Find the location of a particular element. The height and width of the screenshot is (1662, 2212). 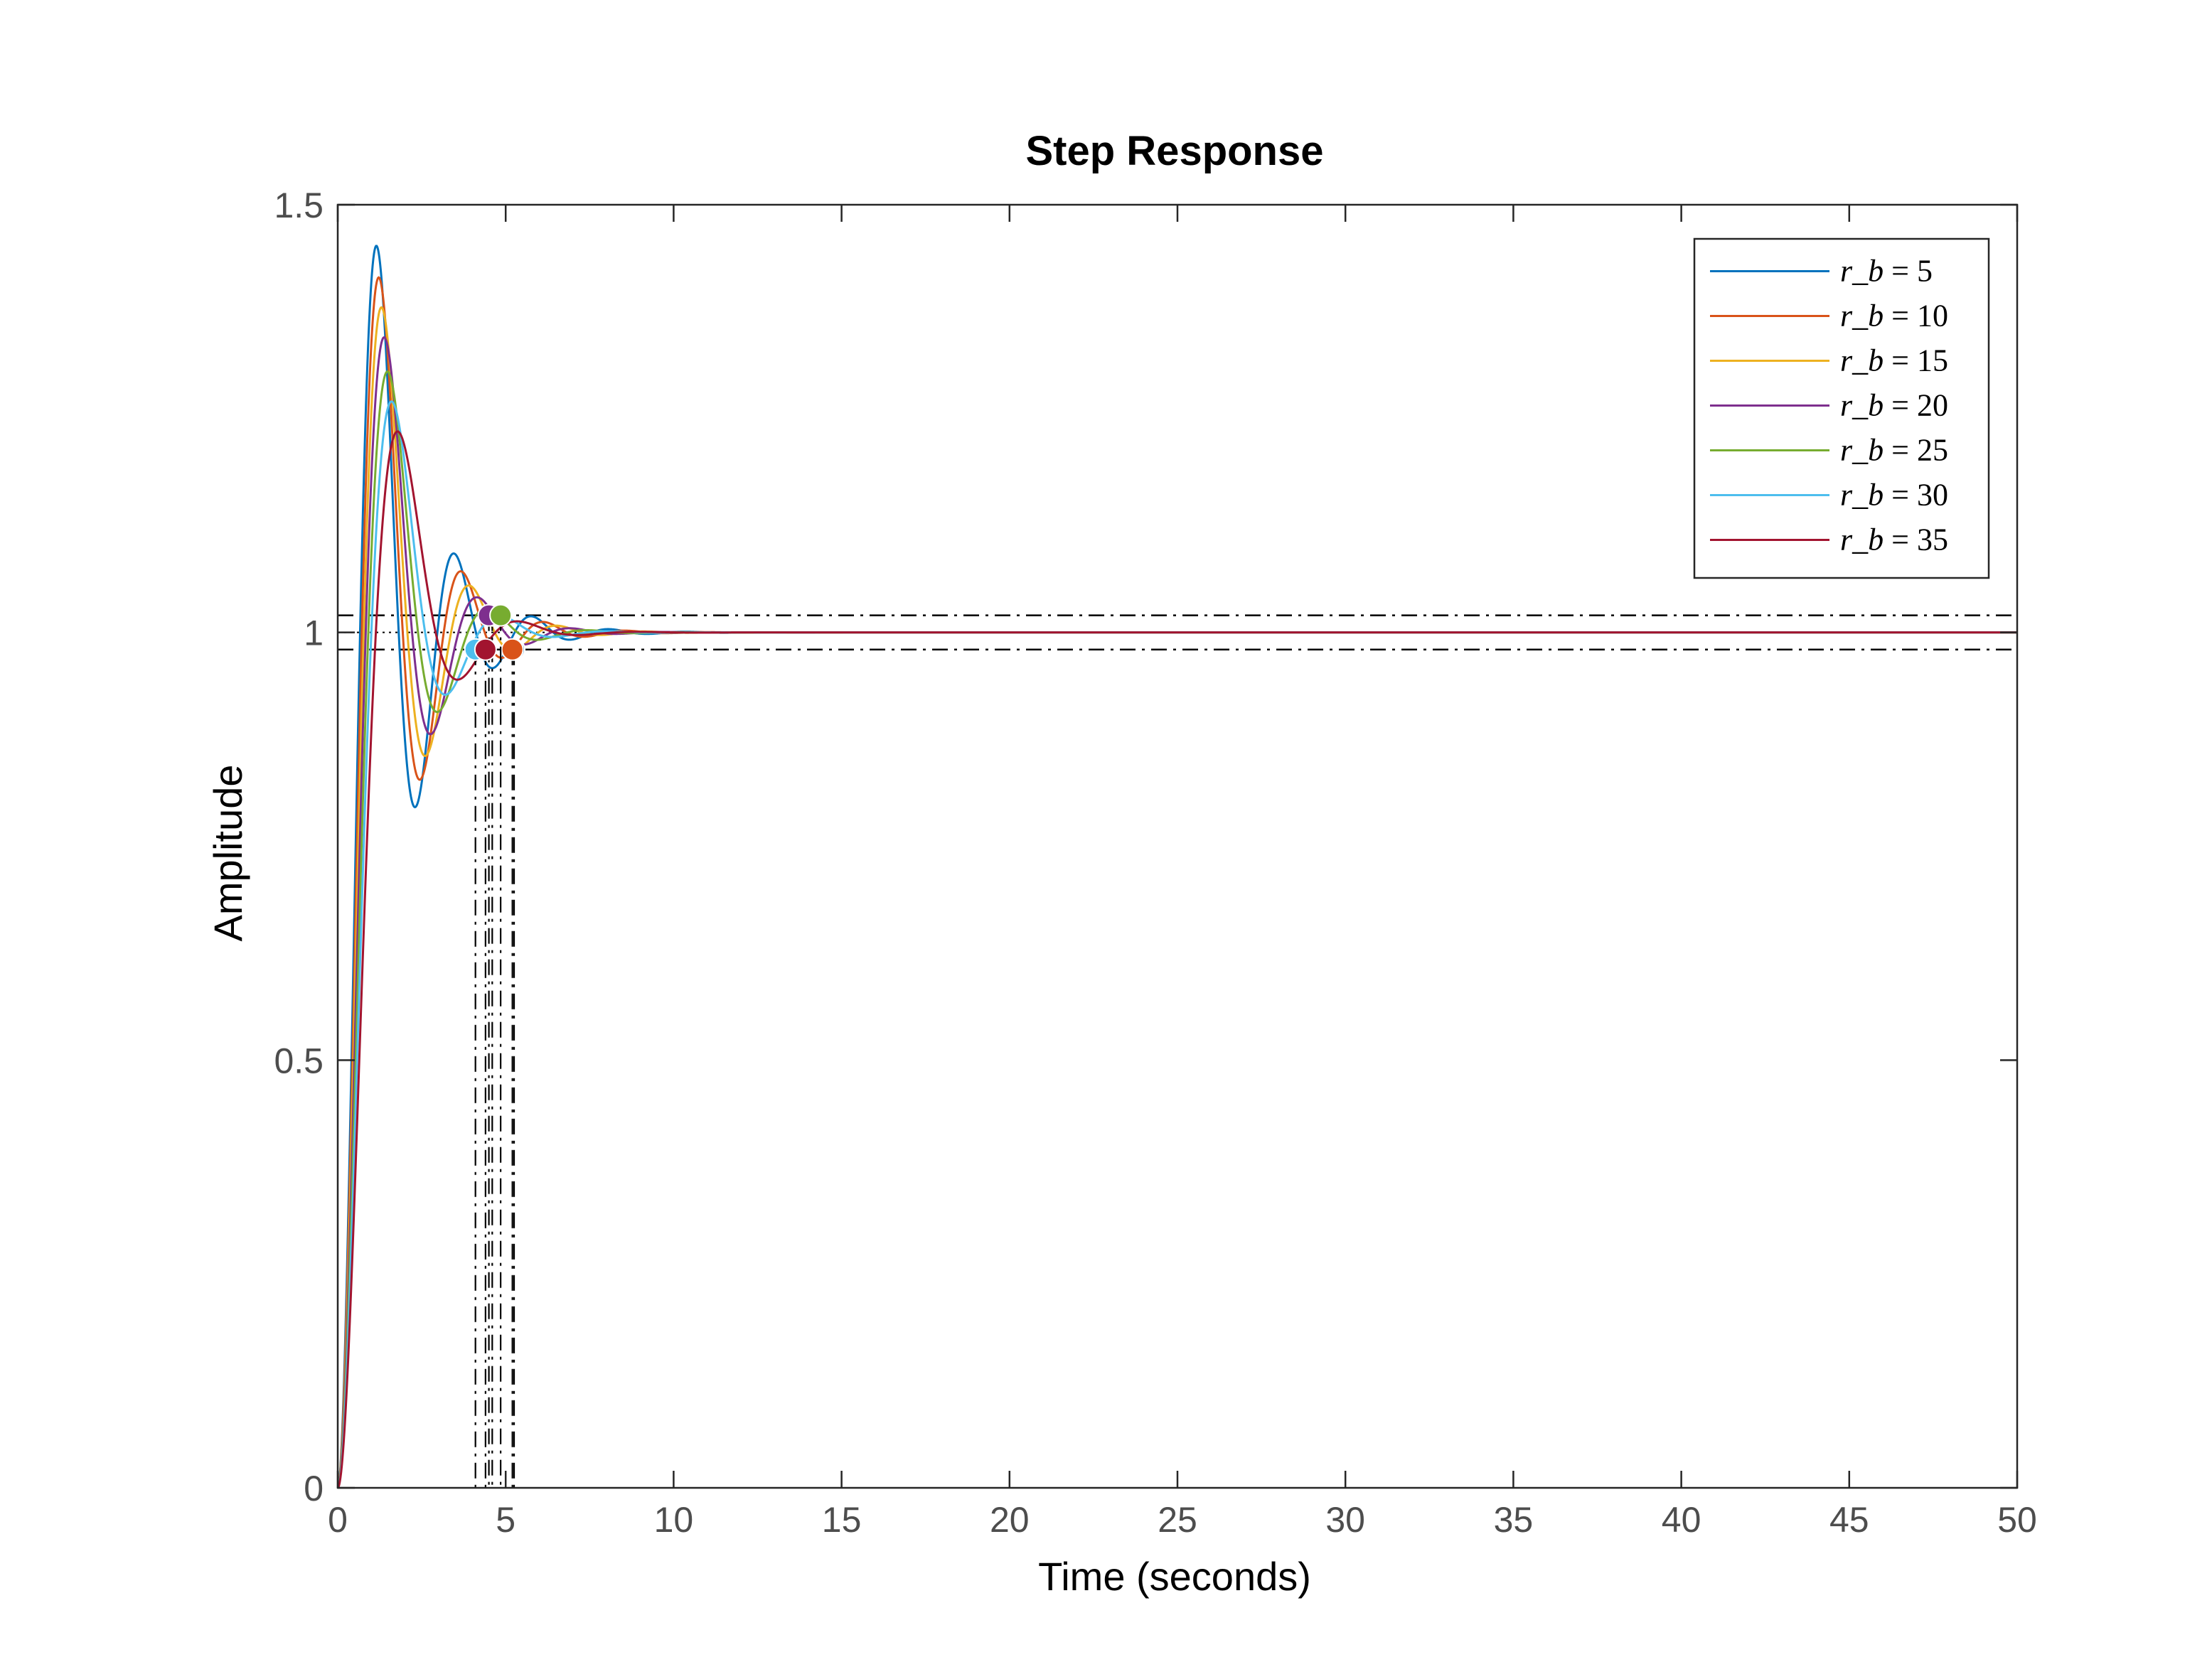

x-axis-label: Time (seconds) is located at coordinates (1174, 1576).